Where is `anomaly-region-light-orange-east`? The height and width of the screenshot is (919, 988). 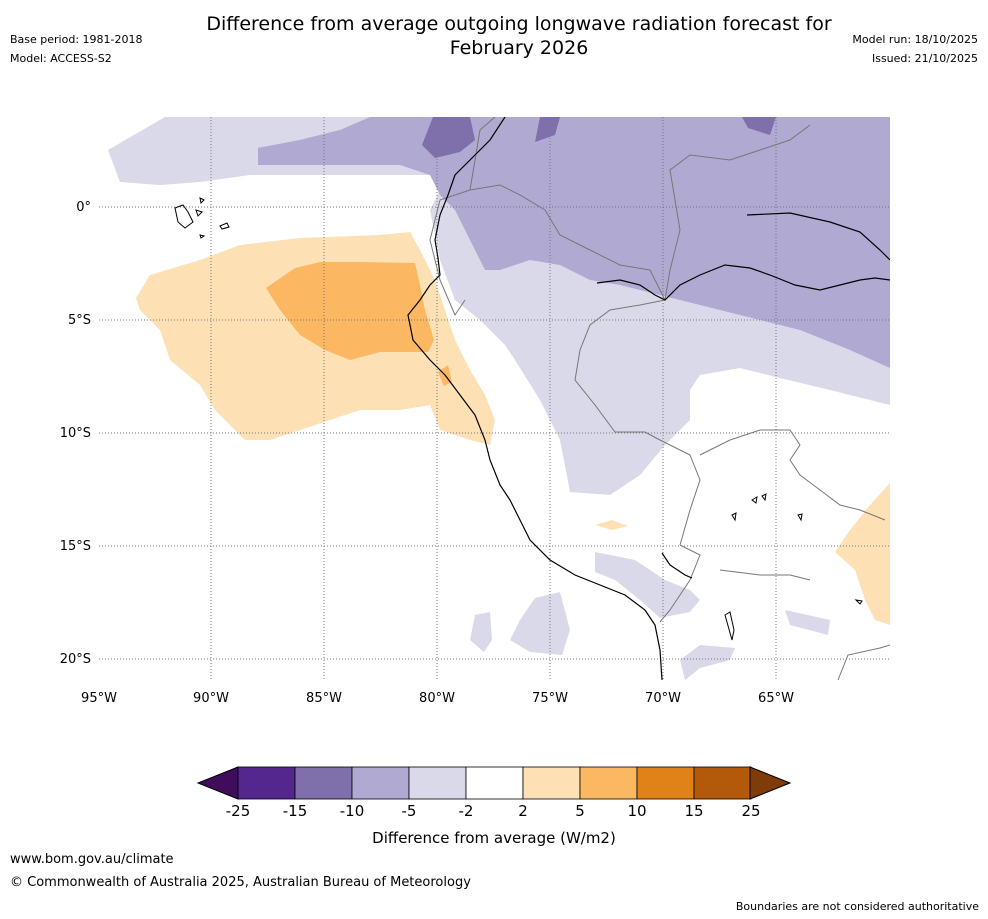 anomaly-region-light-orange-east is located at coordinates (862, 554).